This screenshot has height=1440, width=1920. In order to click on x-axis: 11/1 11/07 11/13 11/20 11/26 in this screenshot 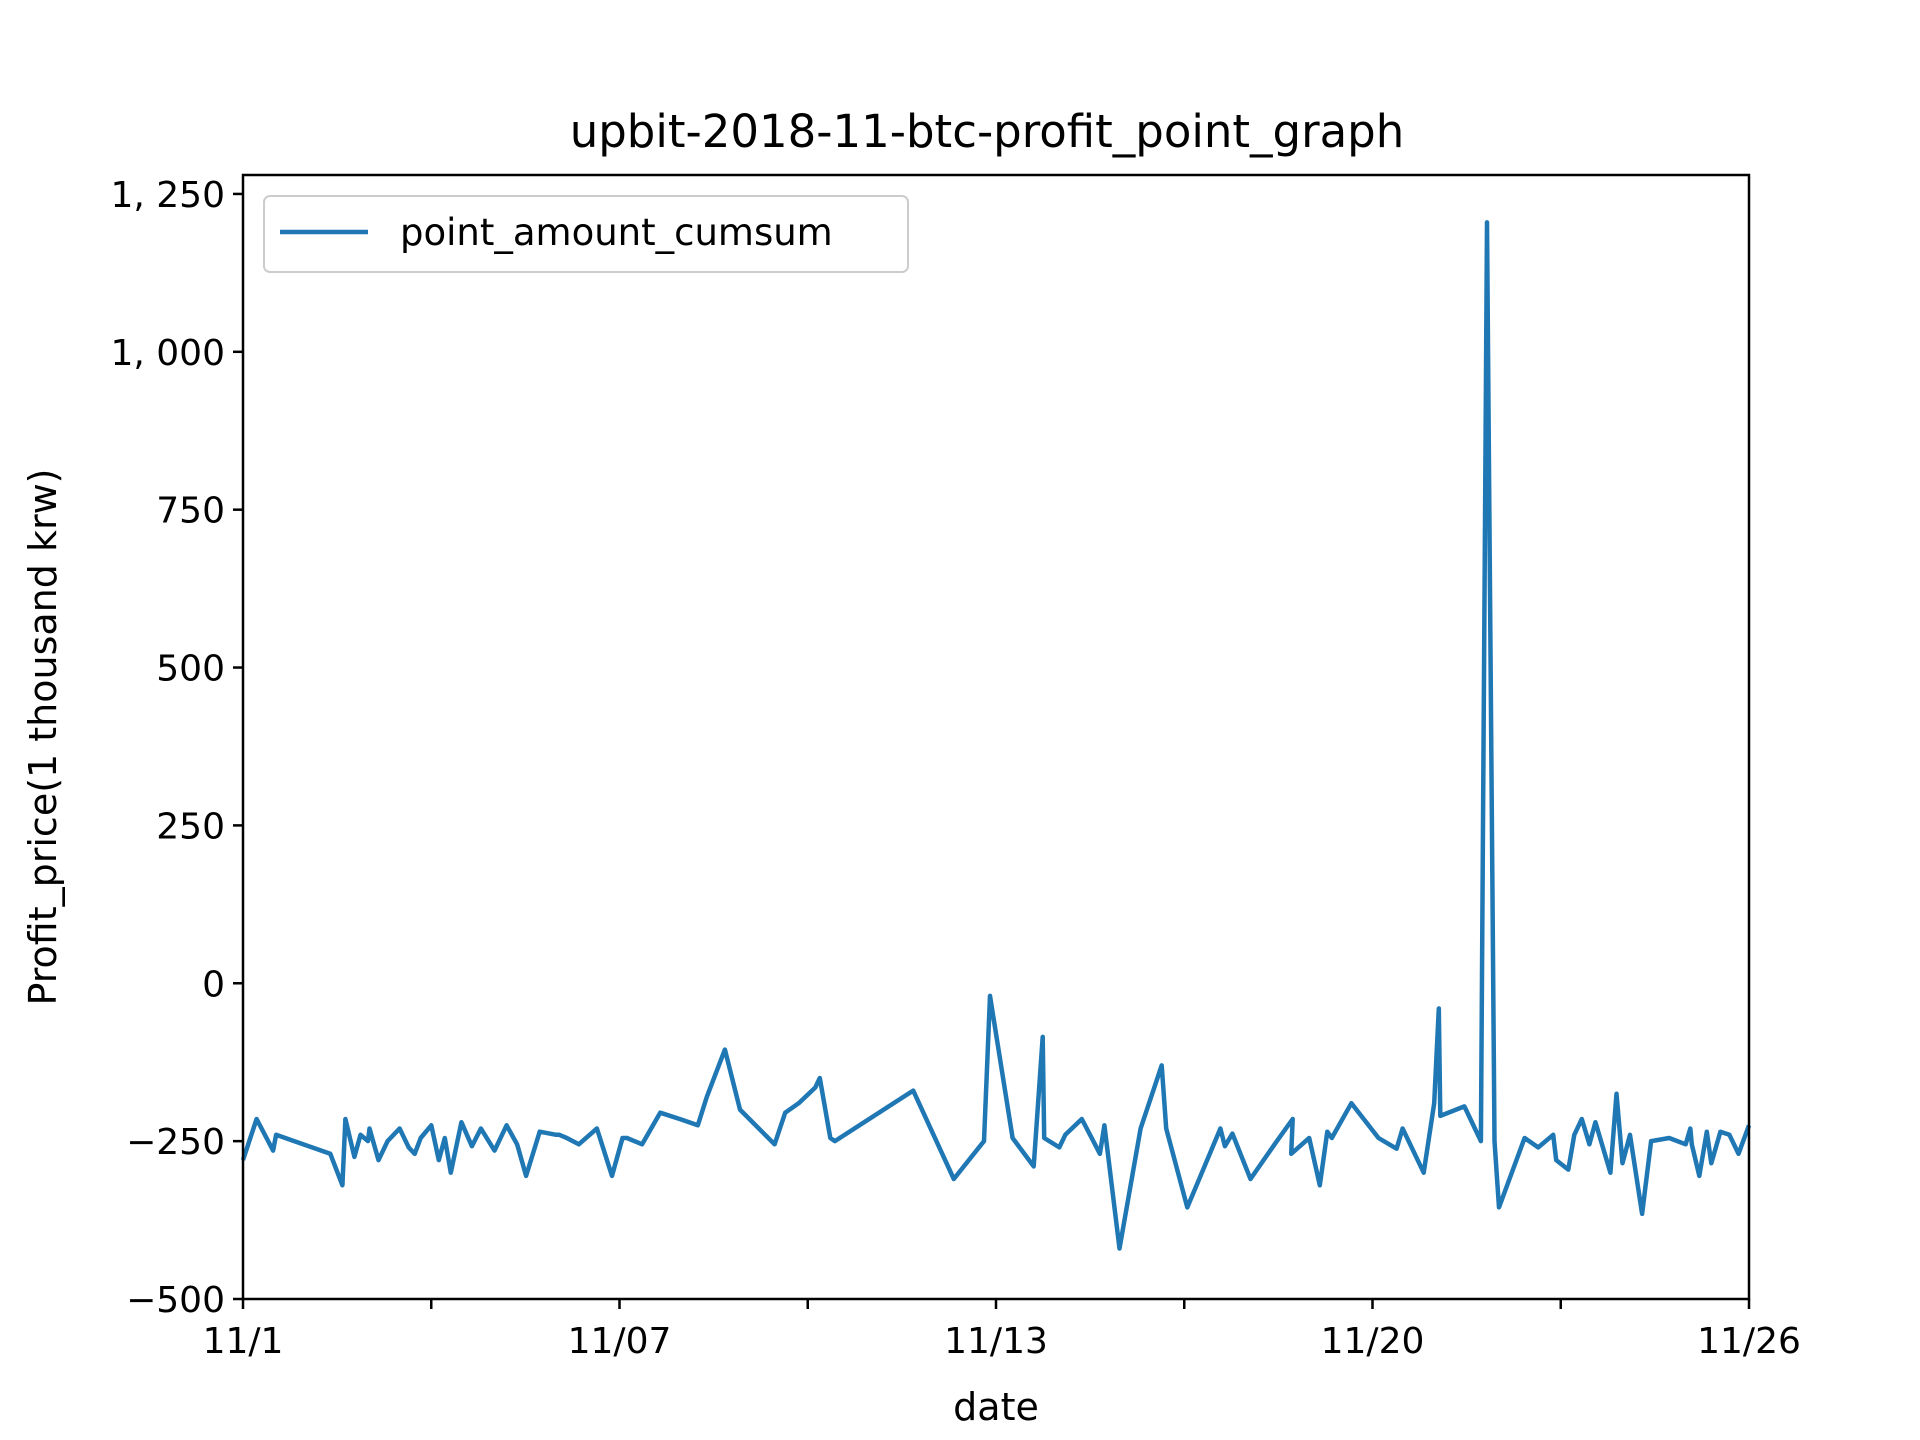, I will do `click(1002, 1330)`.